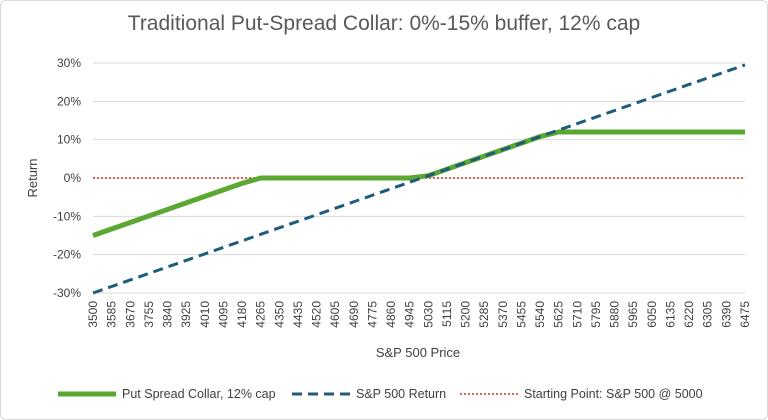 The width and height of the screenshot is (768, 420). Describe the element at coordinates (484, 314) in the screenshot. I see `x-tick-label: 5285` at that location.